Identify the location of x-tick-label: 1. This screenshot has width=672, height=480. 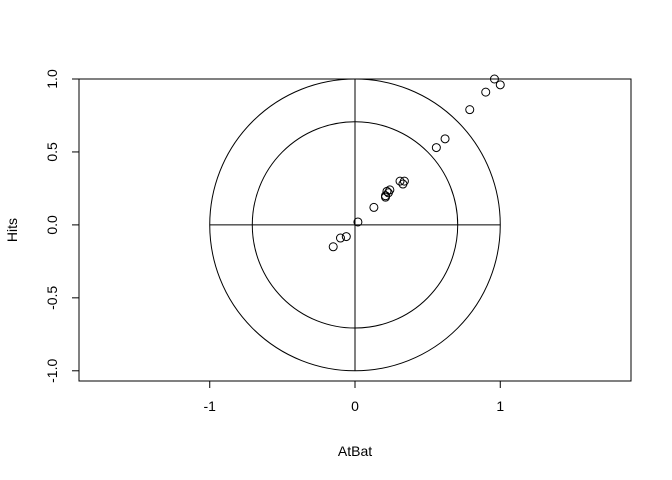
(500, 406).